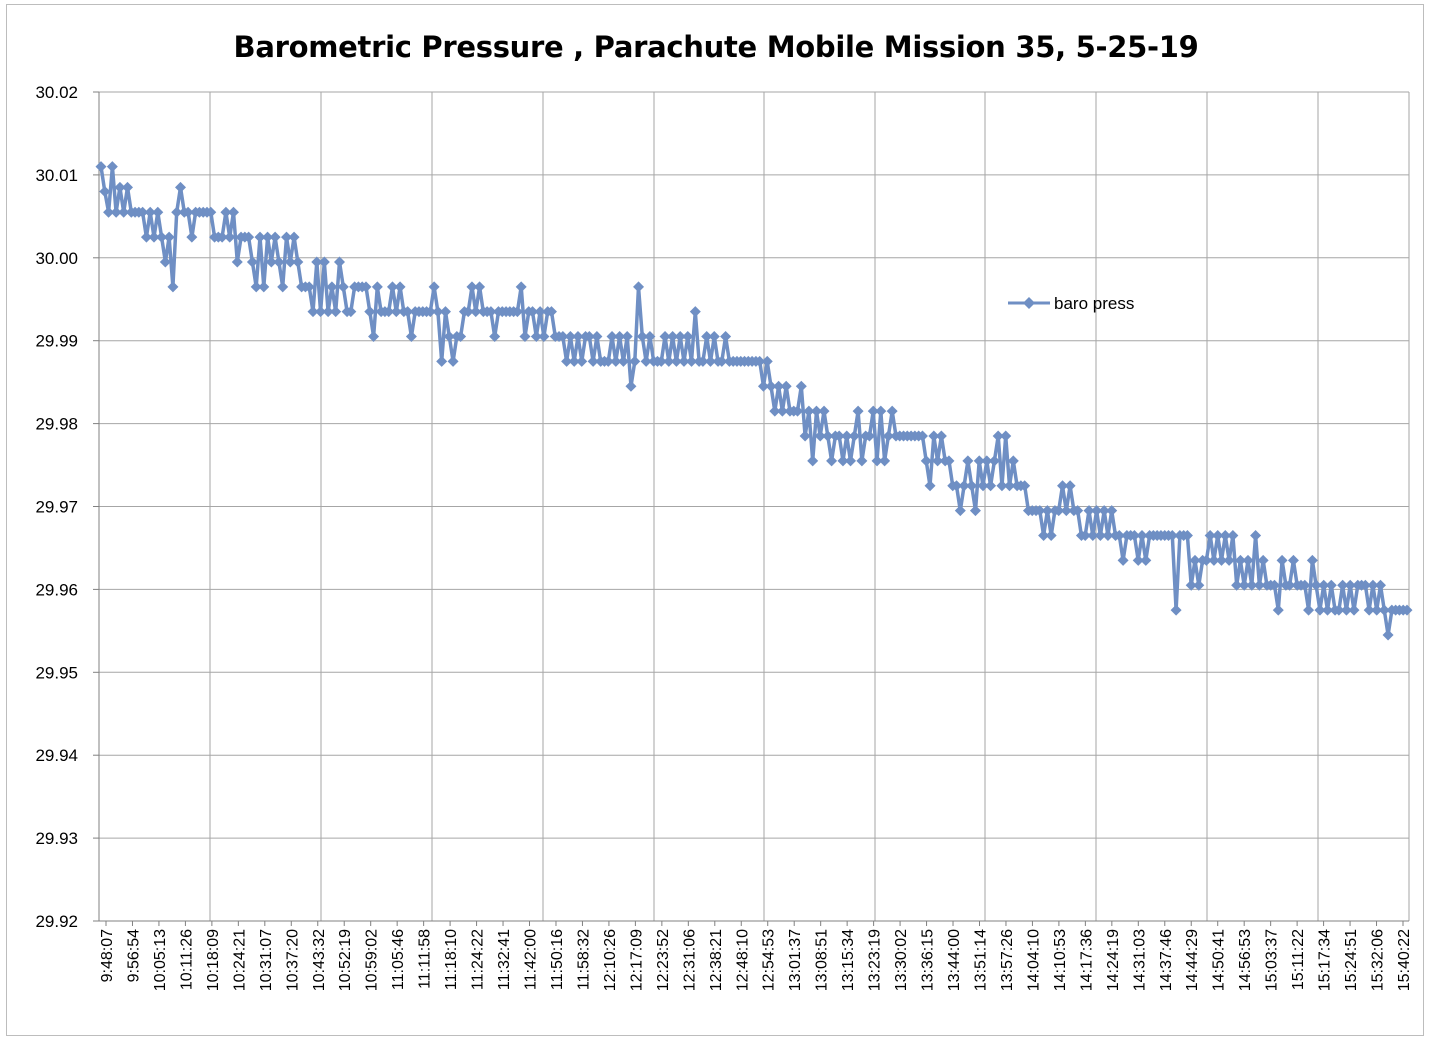  What do you see at coordinates (56, 258) in the screenshot?
I see `ytick-label: 30.00` at bounding box center [56, 258].